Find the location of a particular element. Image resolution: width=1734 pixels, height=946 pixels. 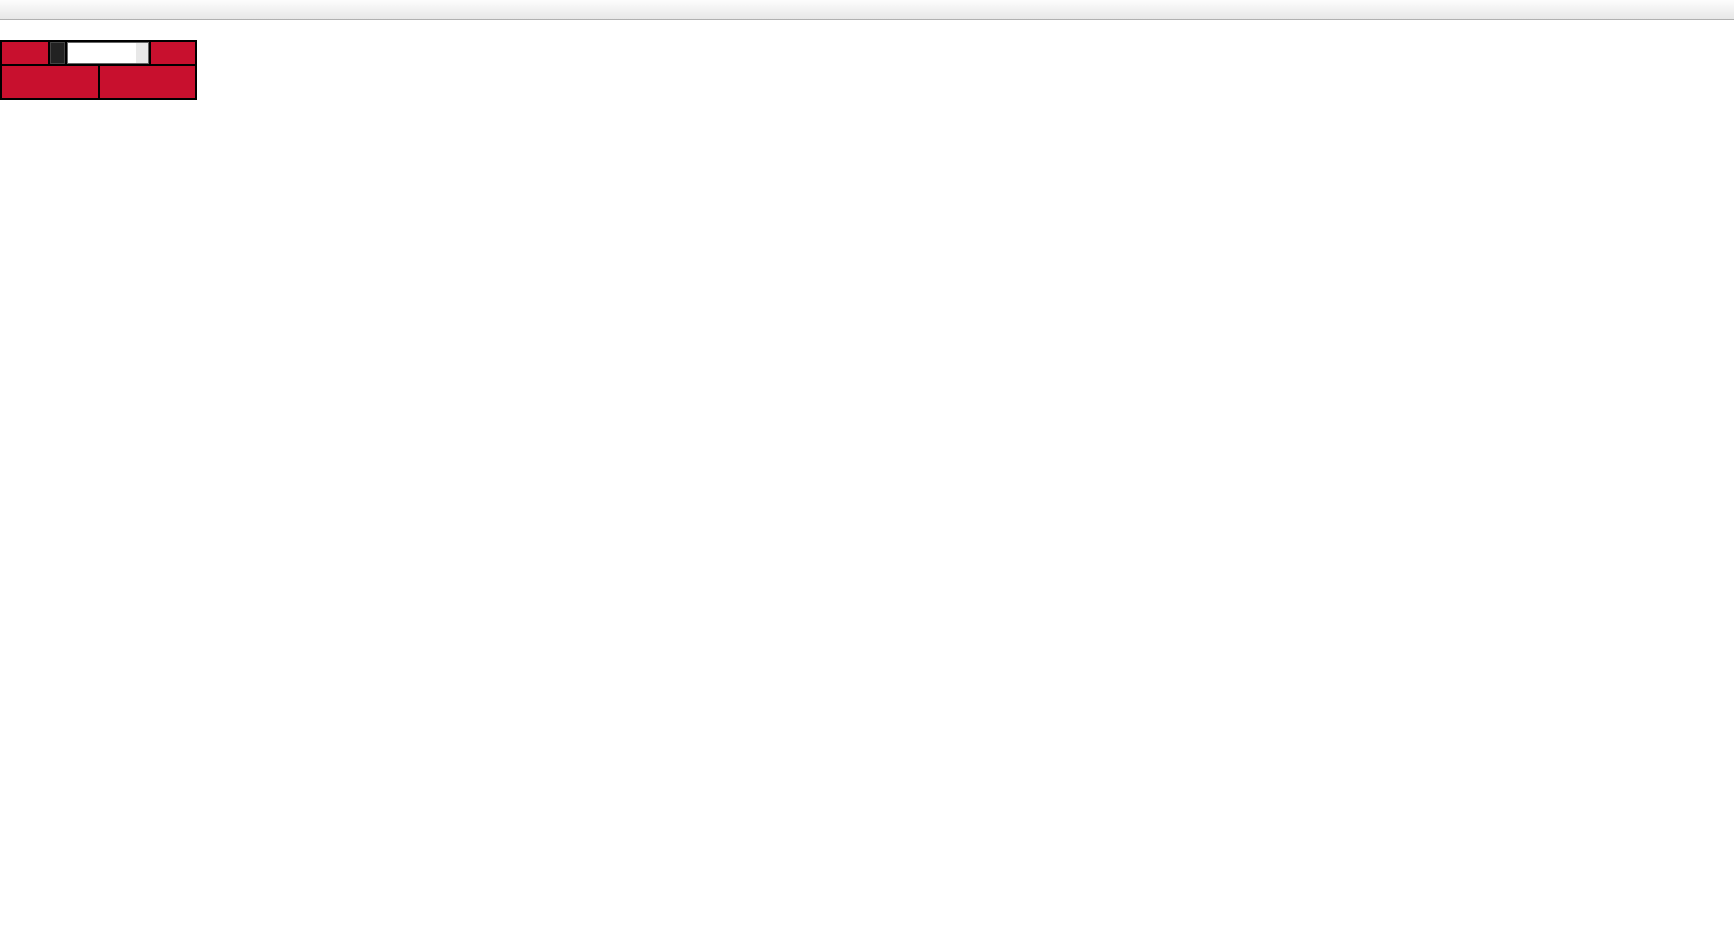

sell-button is located at coordinates (25, 53).